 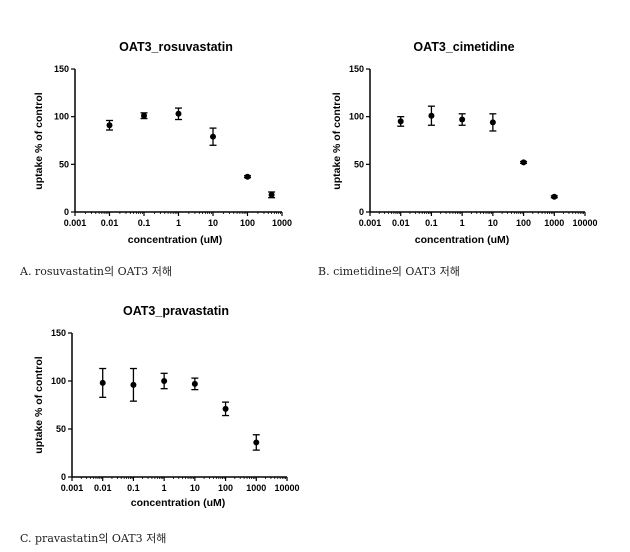 I want to click on chart-title: OAT3_cimetidine, so click(x=463, y=47).